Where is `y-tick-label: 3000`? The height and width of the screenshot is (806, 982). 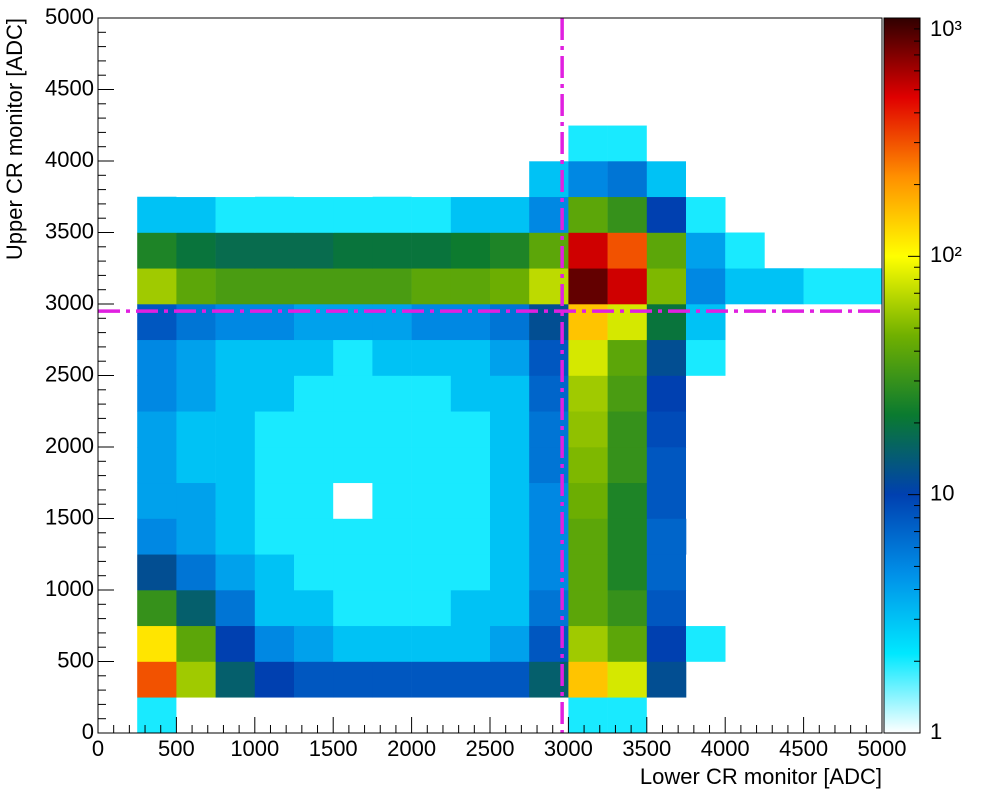
y-tick-label: 3000 is located at coordinates (69, 302).